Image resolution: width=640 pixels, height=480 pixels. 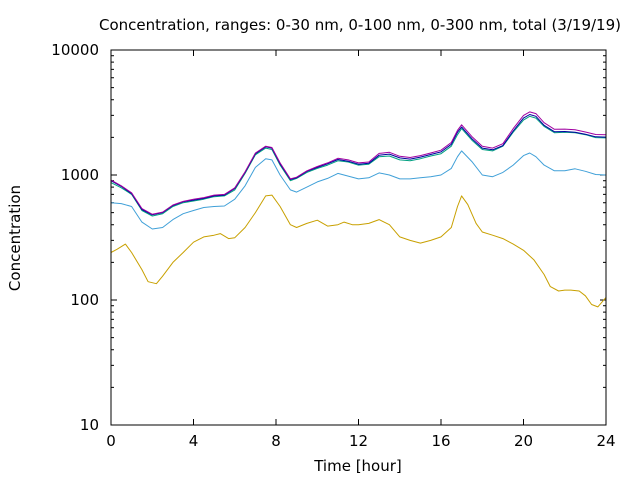 What do you see at coordinates (523, 441) in the screenshot?
I see `x-tick-label: 20` at bounding box center [523, 441].